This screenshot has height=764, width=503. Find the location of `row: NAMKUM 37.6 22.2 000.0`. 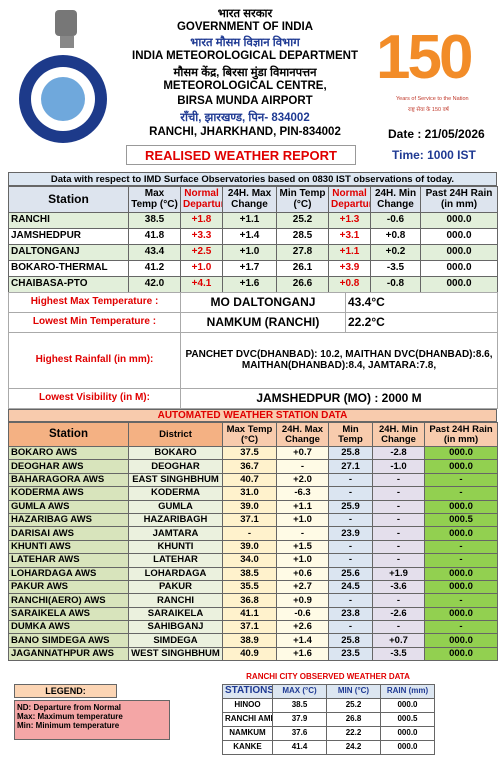

row: NAMKUM 37.6 22.2 000.0 is located at coordinates (328, 733).